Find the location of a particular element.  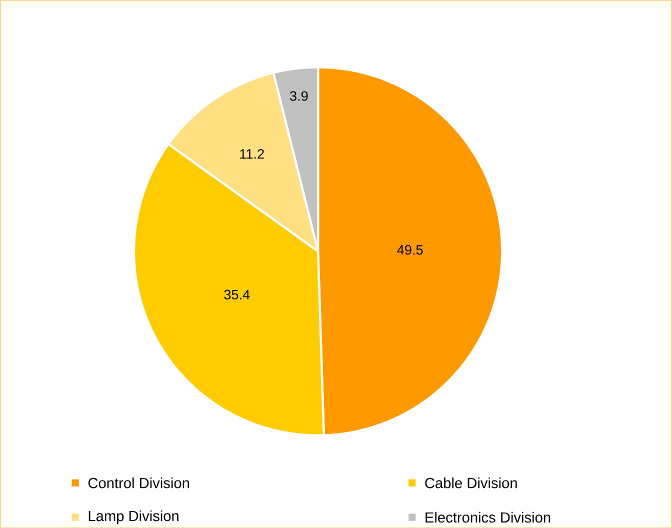

data-label: 3.9 is located at coordinates (299, 96).